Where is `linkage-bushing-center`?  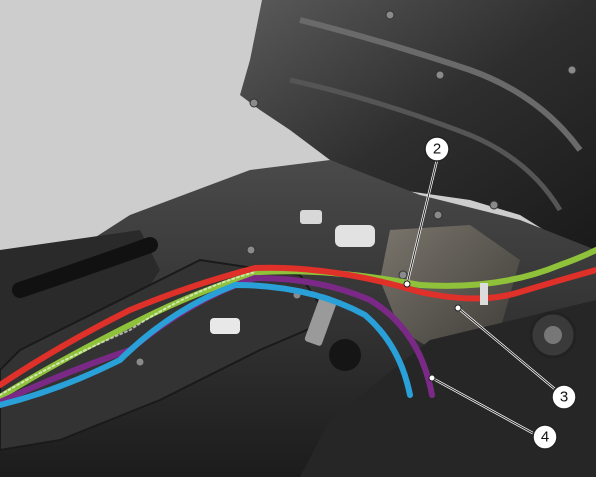
linkage-bushing-center is located at coordinates (553, 335).